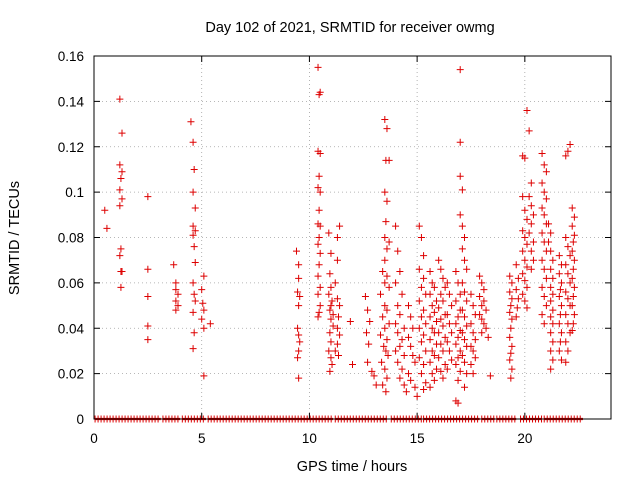  I want to click on x-tick-label: 0, so click(94, 438).